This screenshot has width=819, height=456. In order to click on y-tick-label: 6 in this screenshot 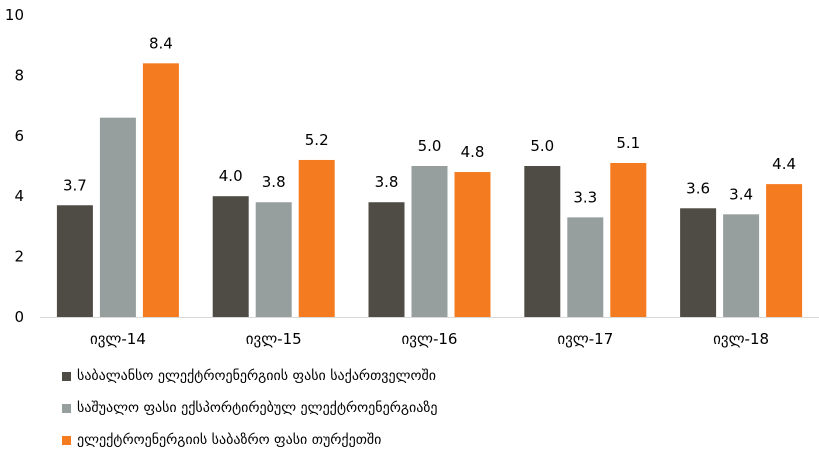, I will do `click(19, 136)`.